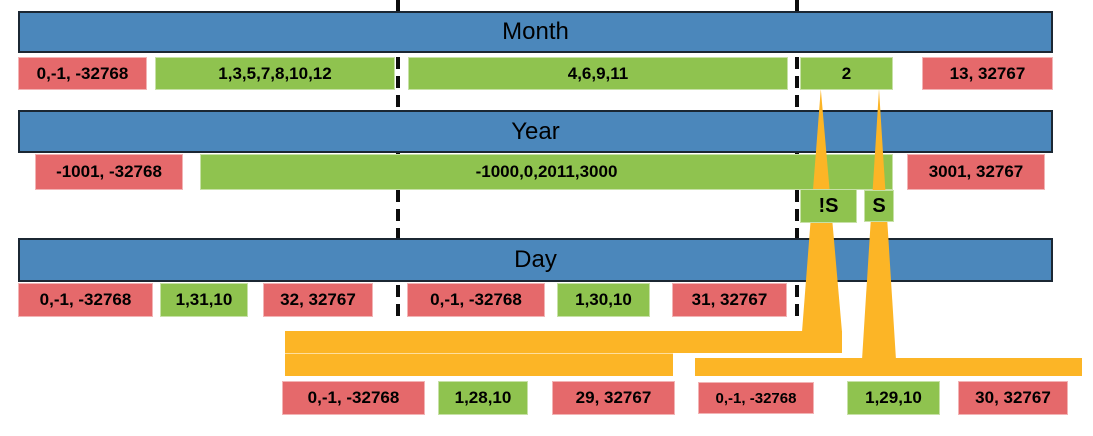 This screenshot has height=436, width=1093. Describe the element at coordinates (109, 172) in the screenshot. I see `year-invalid-low: -1001, -32768` at that location.